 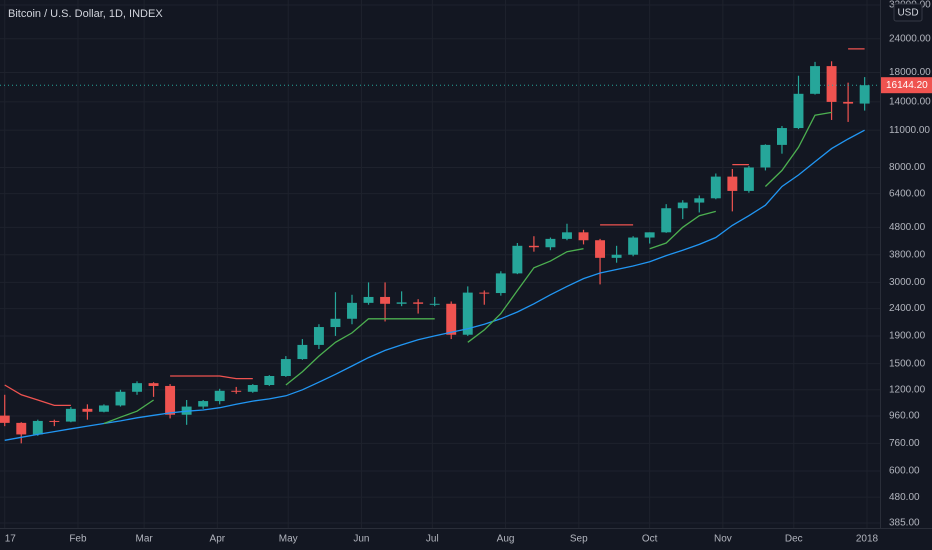 I want to click on x-tick-label: 2018, so click(x=867, y=539).